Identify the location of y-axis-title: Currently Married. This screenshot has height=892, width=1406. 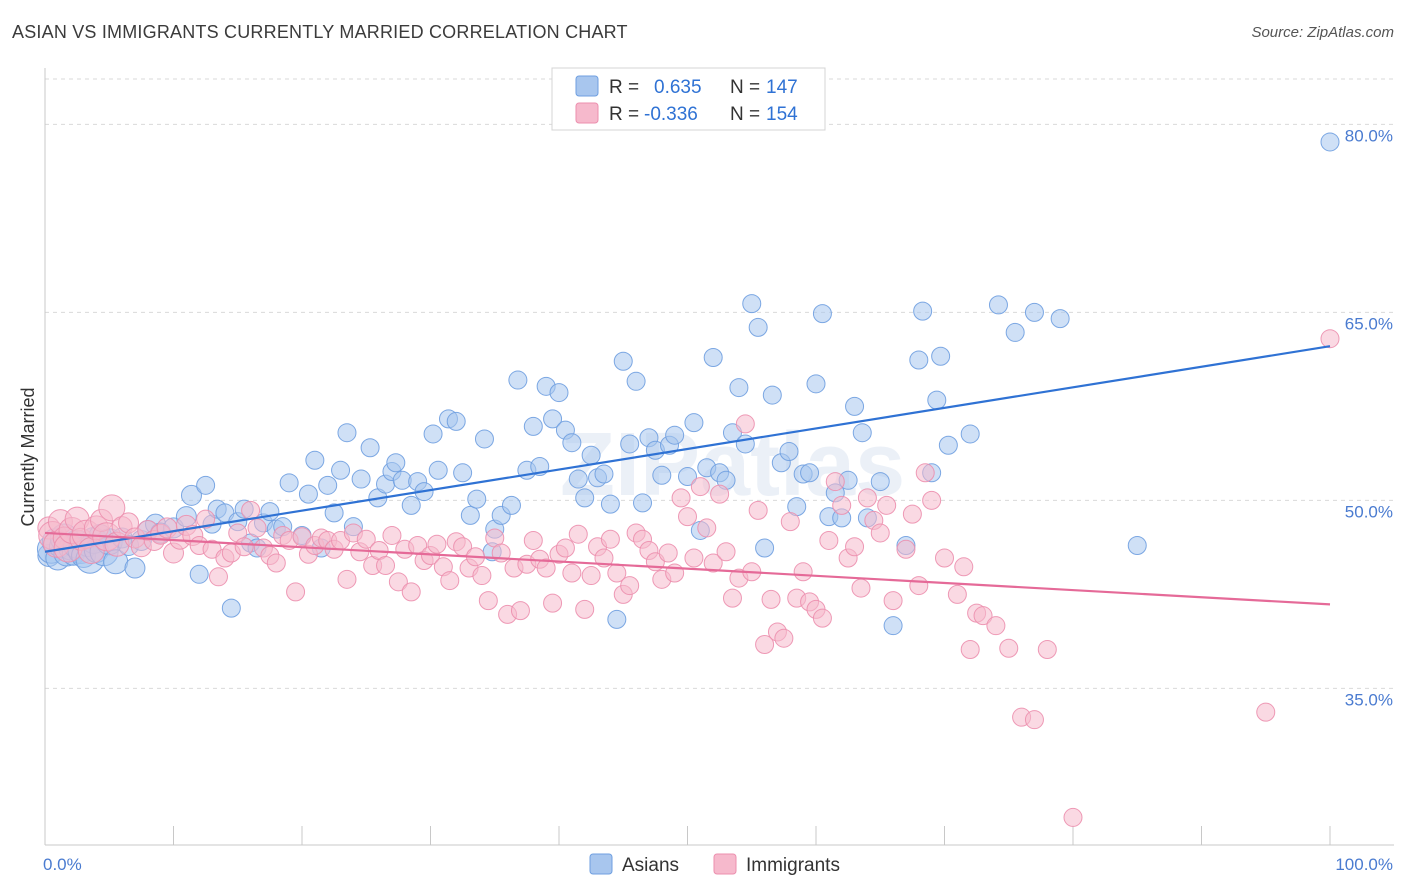
(28, 456).